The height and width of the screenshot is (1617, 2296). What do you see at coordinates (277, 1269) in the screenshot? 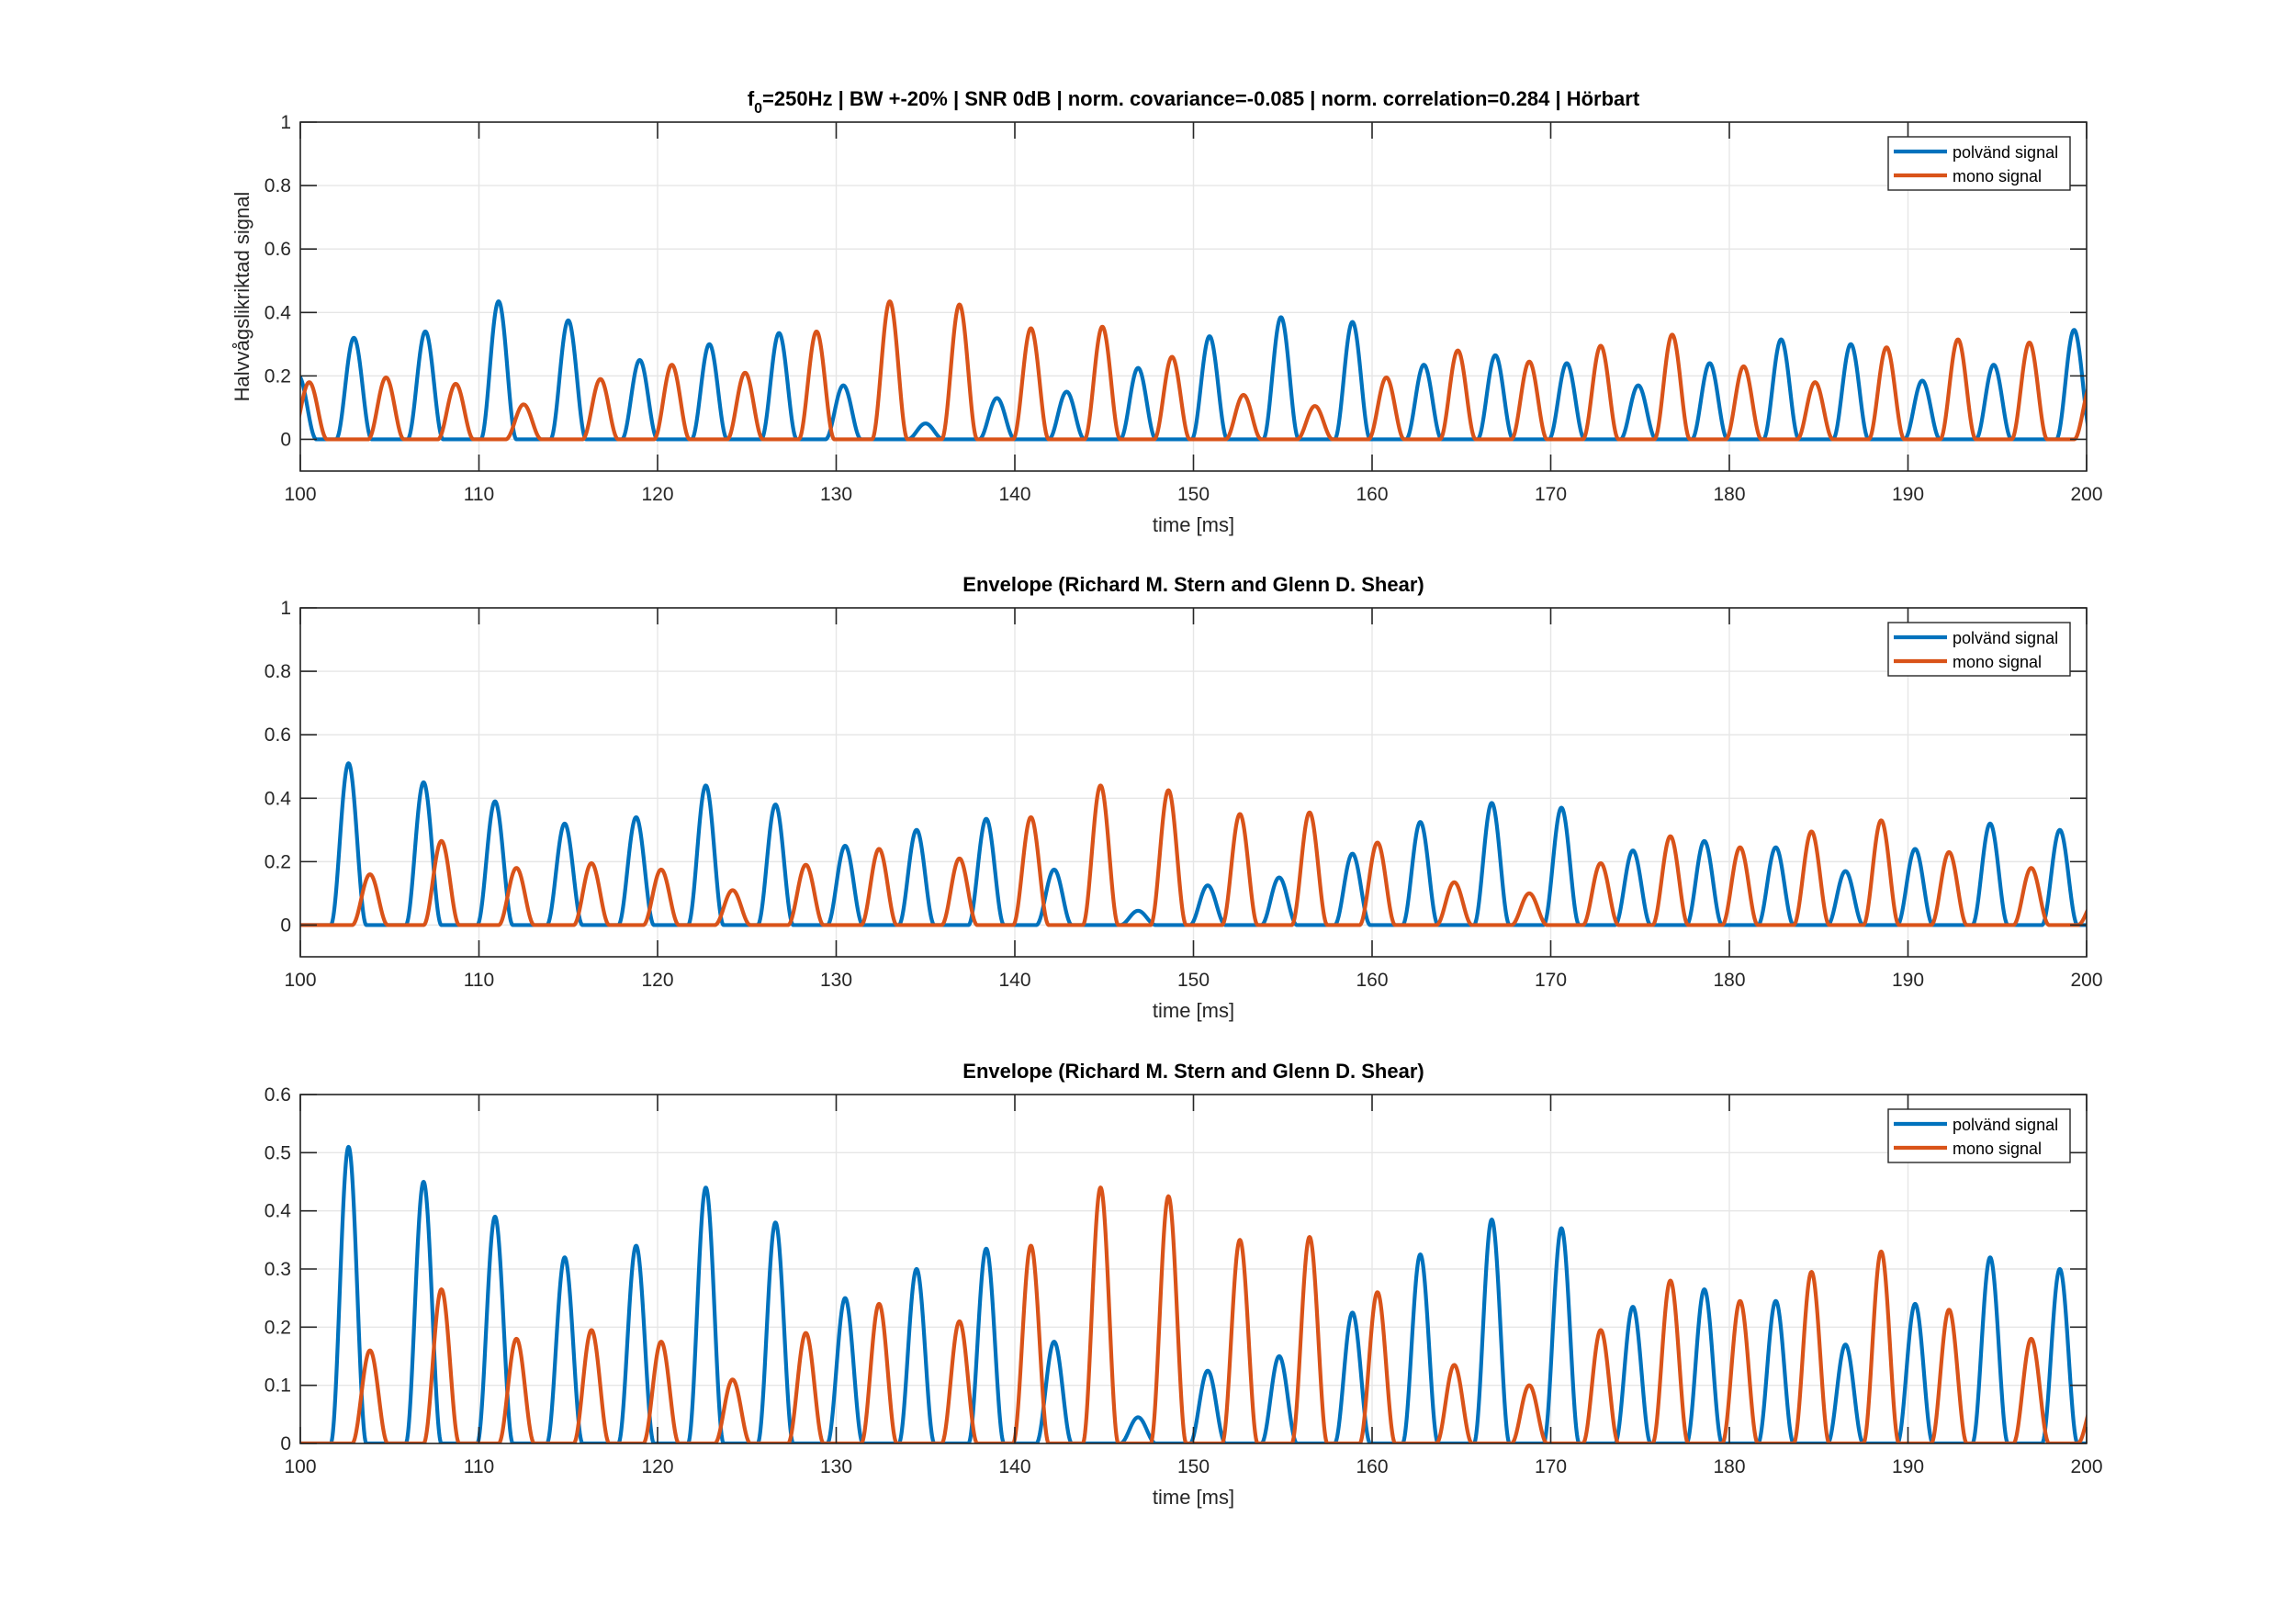
I see `y-tick-label: 0.3` at bounding box center [277, 1269].